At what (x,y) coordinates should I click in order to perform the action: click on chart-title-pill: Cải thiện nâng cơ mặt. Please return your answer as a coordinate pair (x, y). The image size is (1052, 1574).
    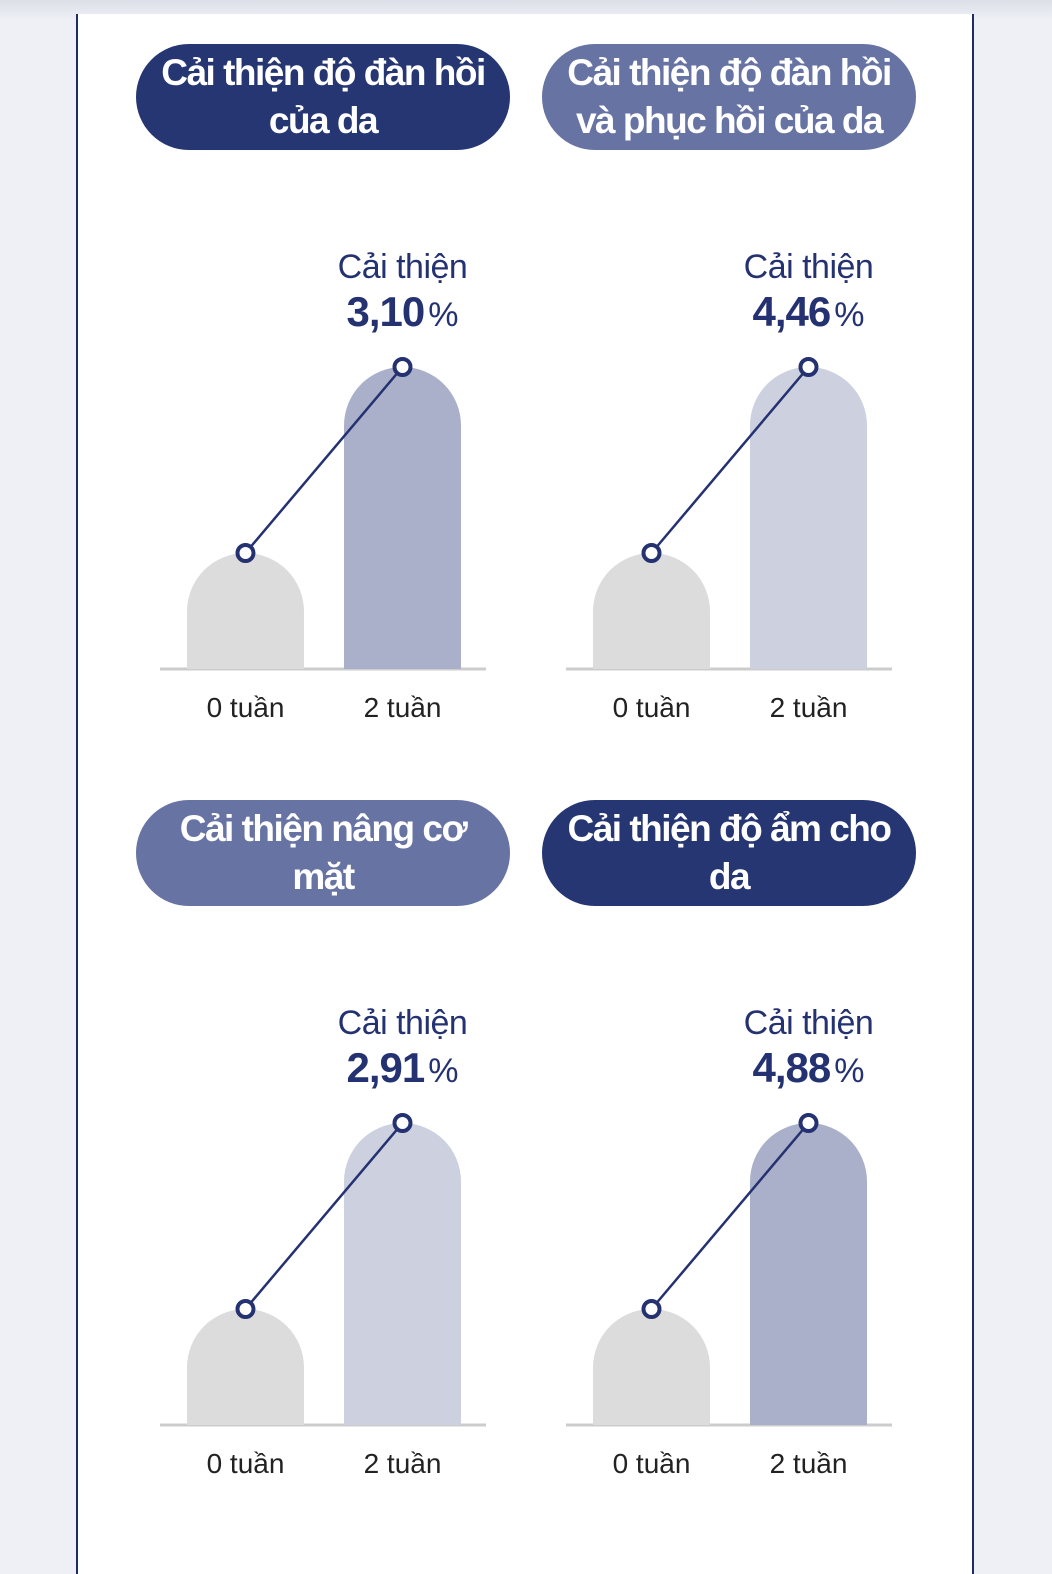
    Looking at the image, I should click on (323, 853).